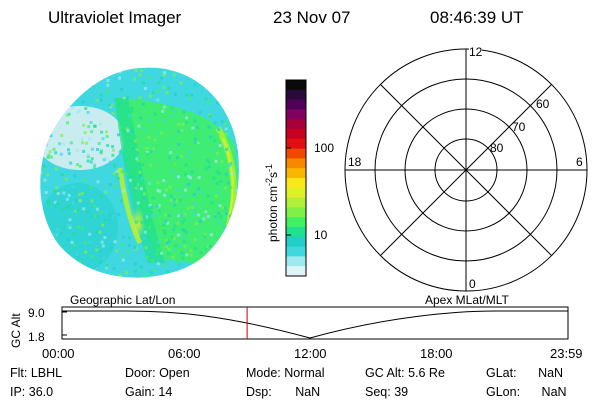 The image size is (600, 400). I want to click on footer-door: Door: Open, so click(157, 373).